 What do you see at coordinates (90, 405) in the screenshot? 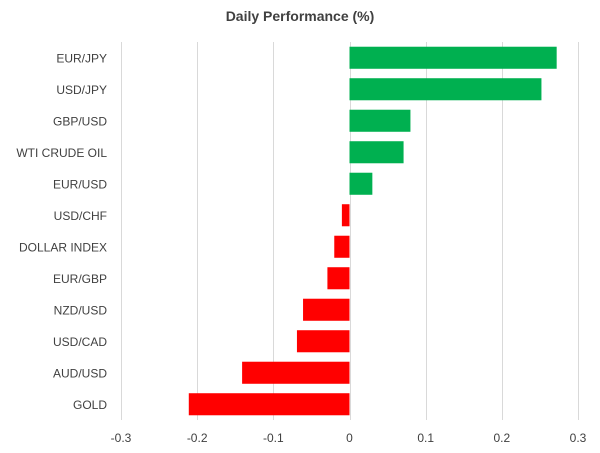
I see `category-label: GOLD` at bounding box center [90, 405].